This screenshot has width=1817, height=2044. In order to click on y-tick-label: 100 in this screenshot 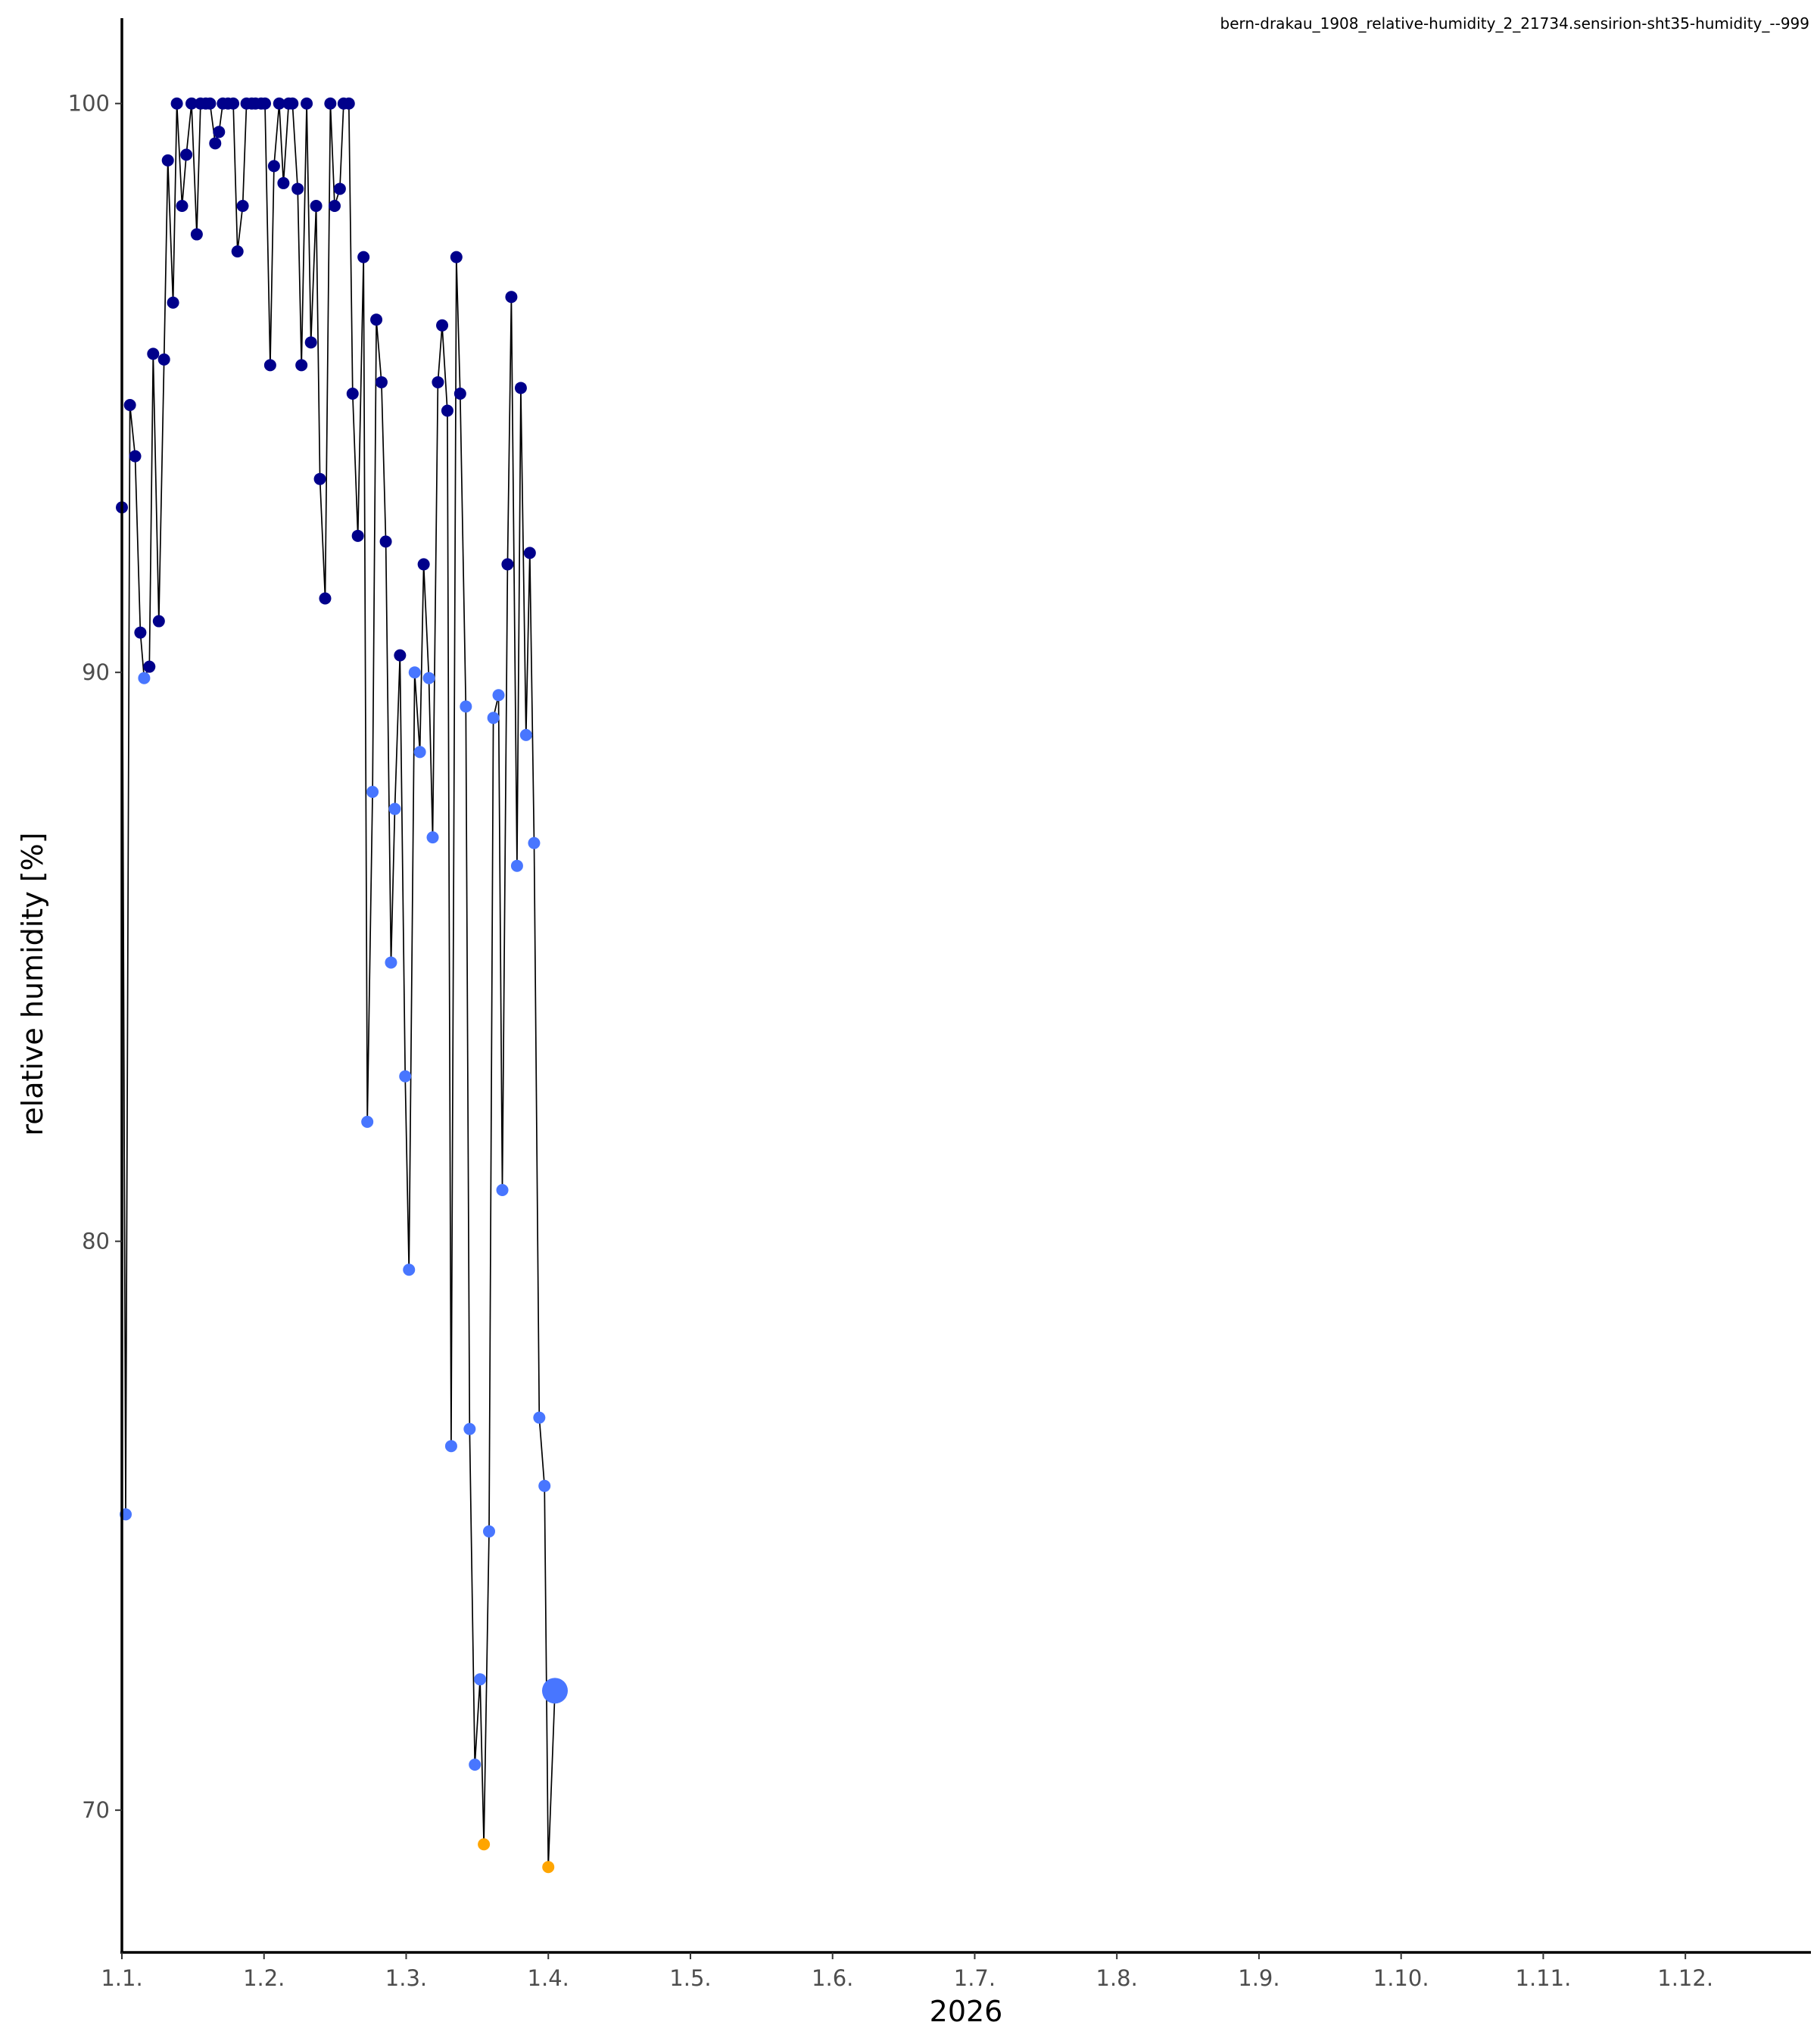, I will do `click(89, 104)`.